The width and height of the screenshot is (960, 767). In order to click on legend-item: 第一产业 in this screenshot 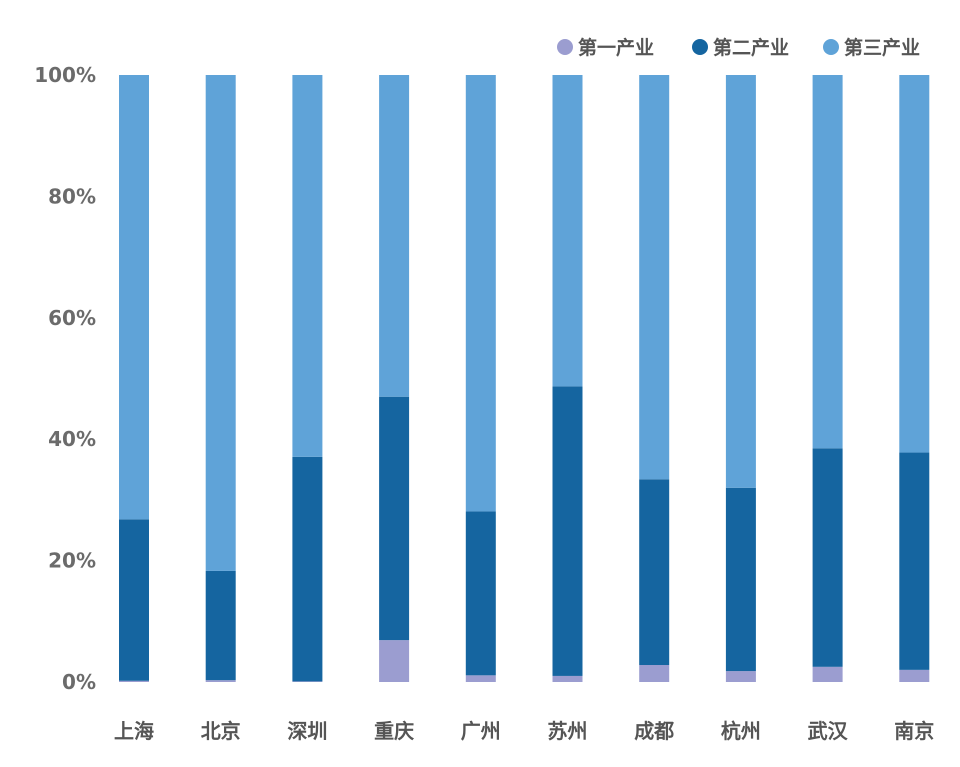, I will do `click(605, 47)`.